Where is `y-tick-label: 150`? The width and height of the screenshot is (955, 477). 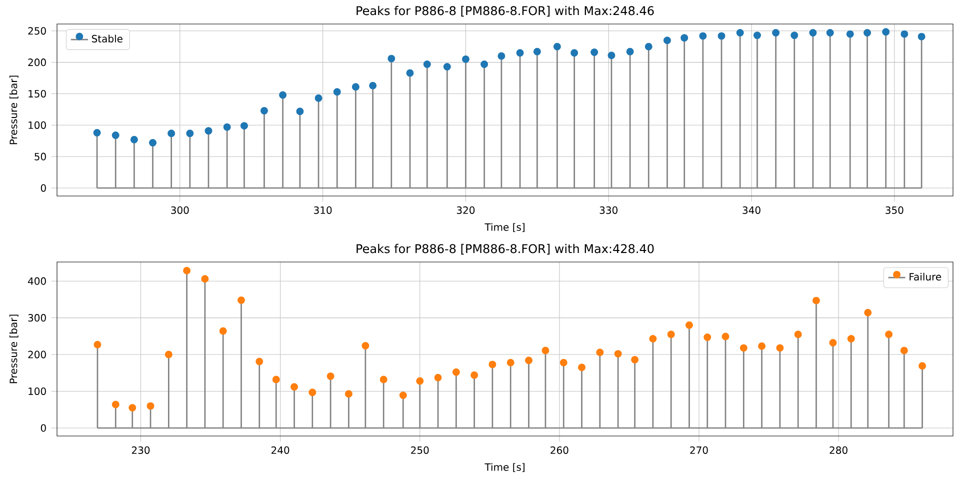
y-tick-label: 150 is located at coordinates (37, 94).